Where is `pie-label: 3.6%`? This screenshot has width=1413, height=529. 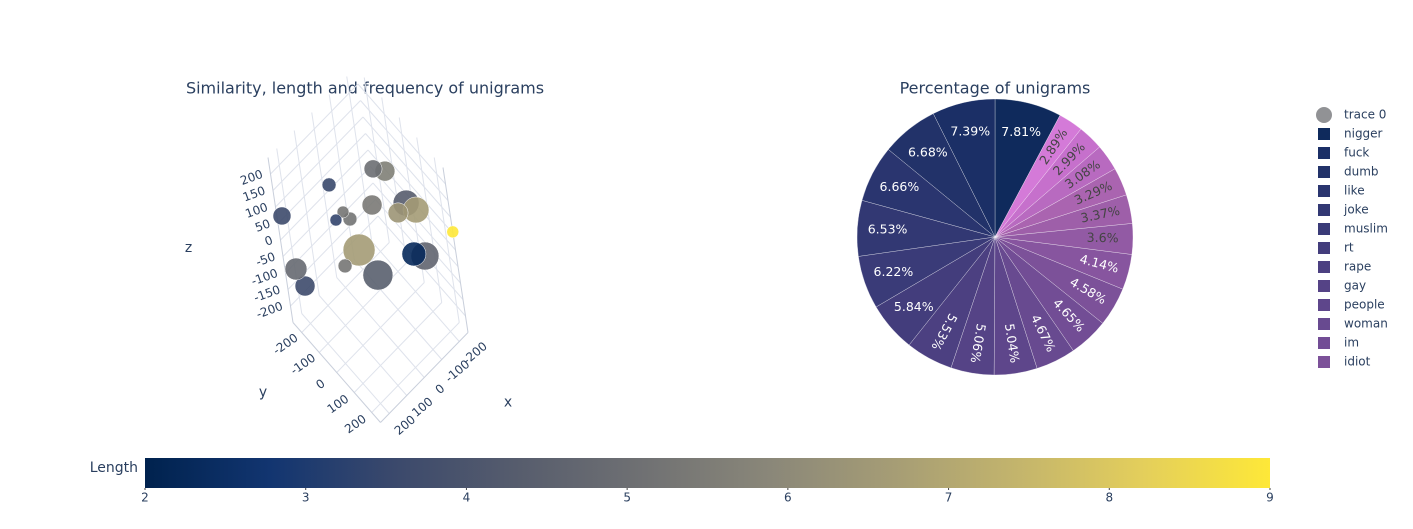 pie-label: 3.6% is located at coordinates (1103, 237).